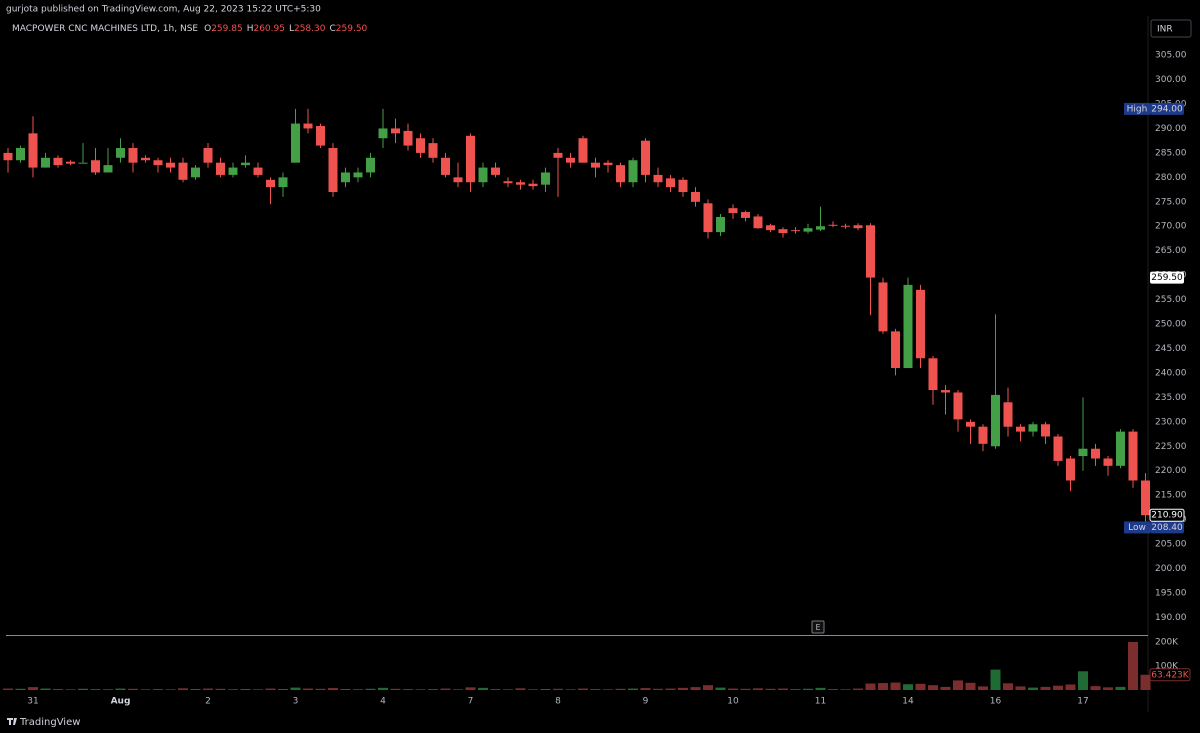 This screenshot has width=1200, height=733. Describe the element at coordinates (1082, 702) in the screenshot. I see `x-tick-label: 17` at that location.